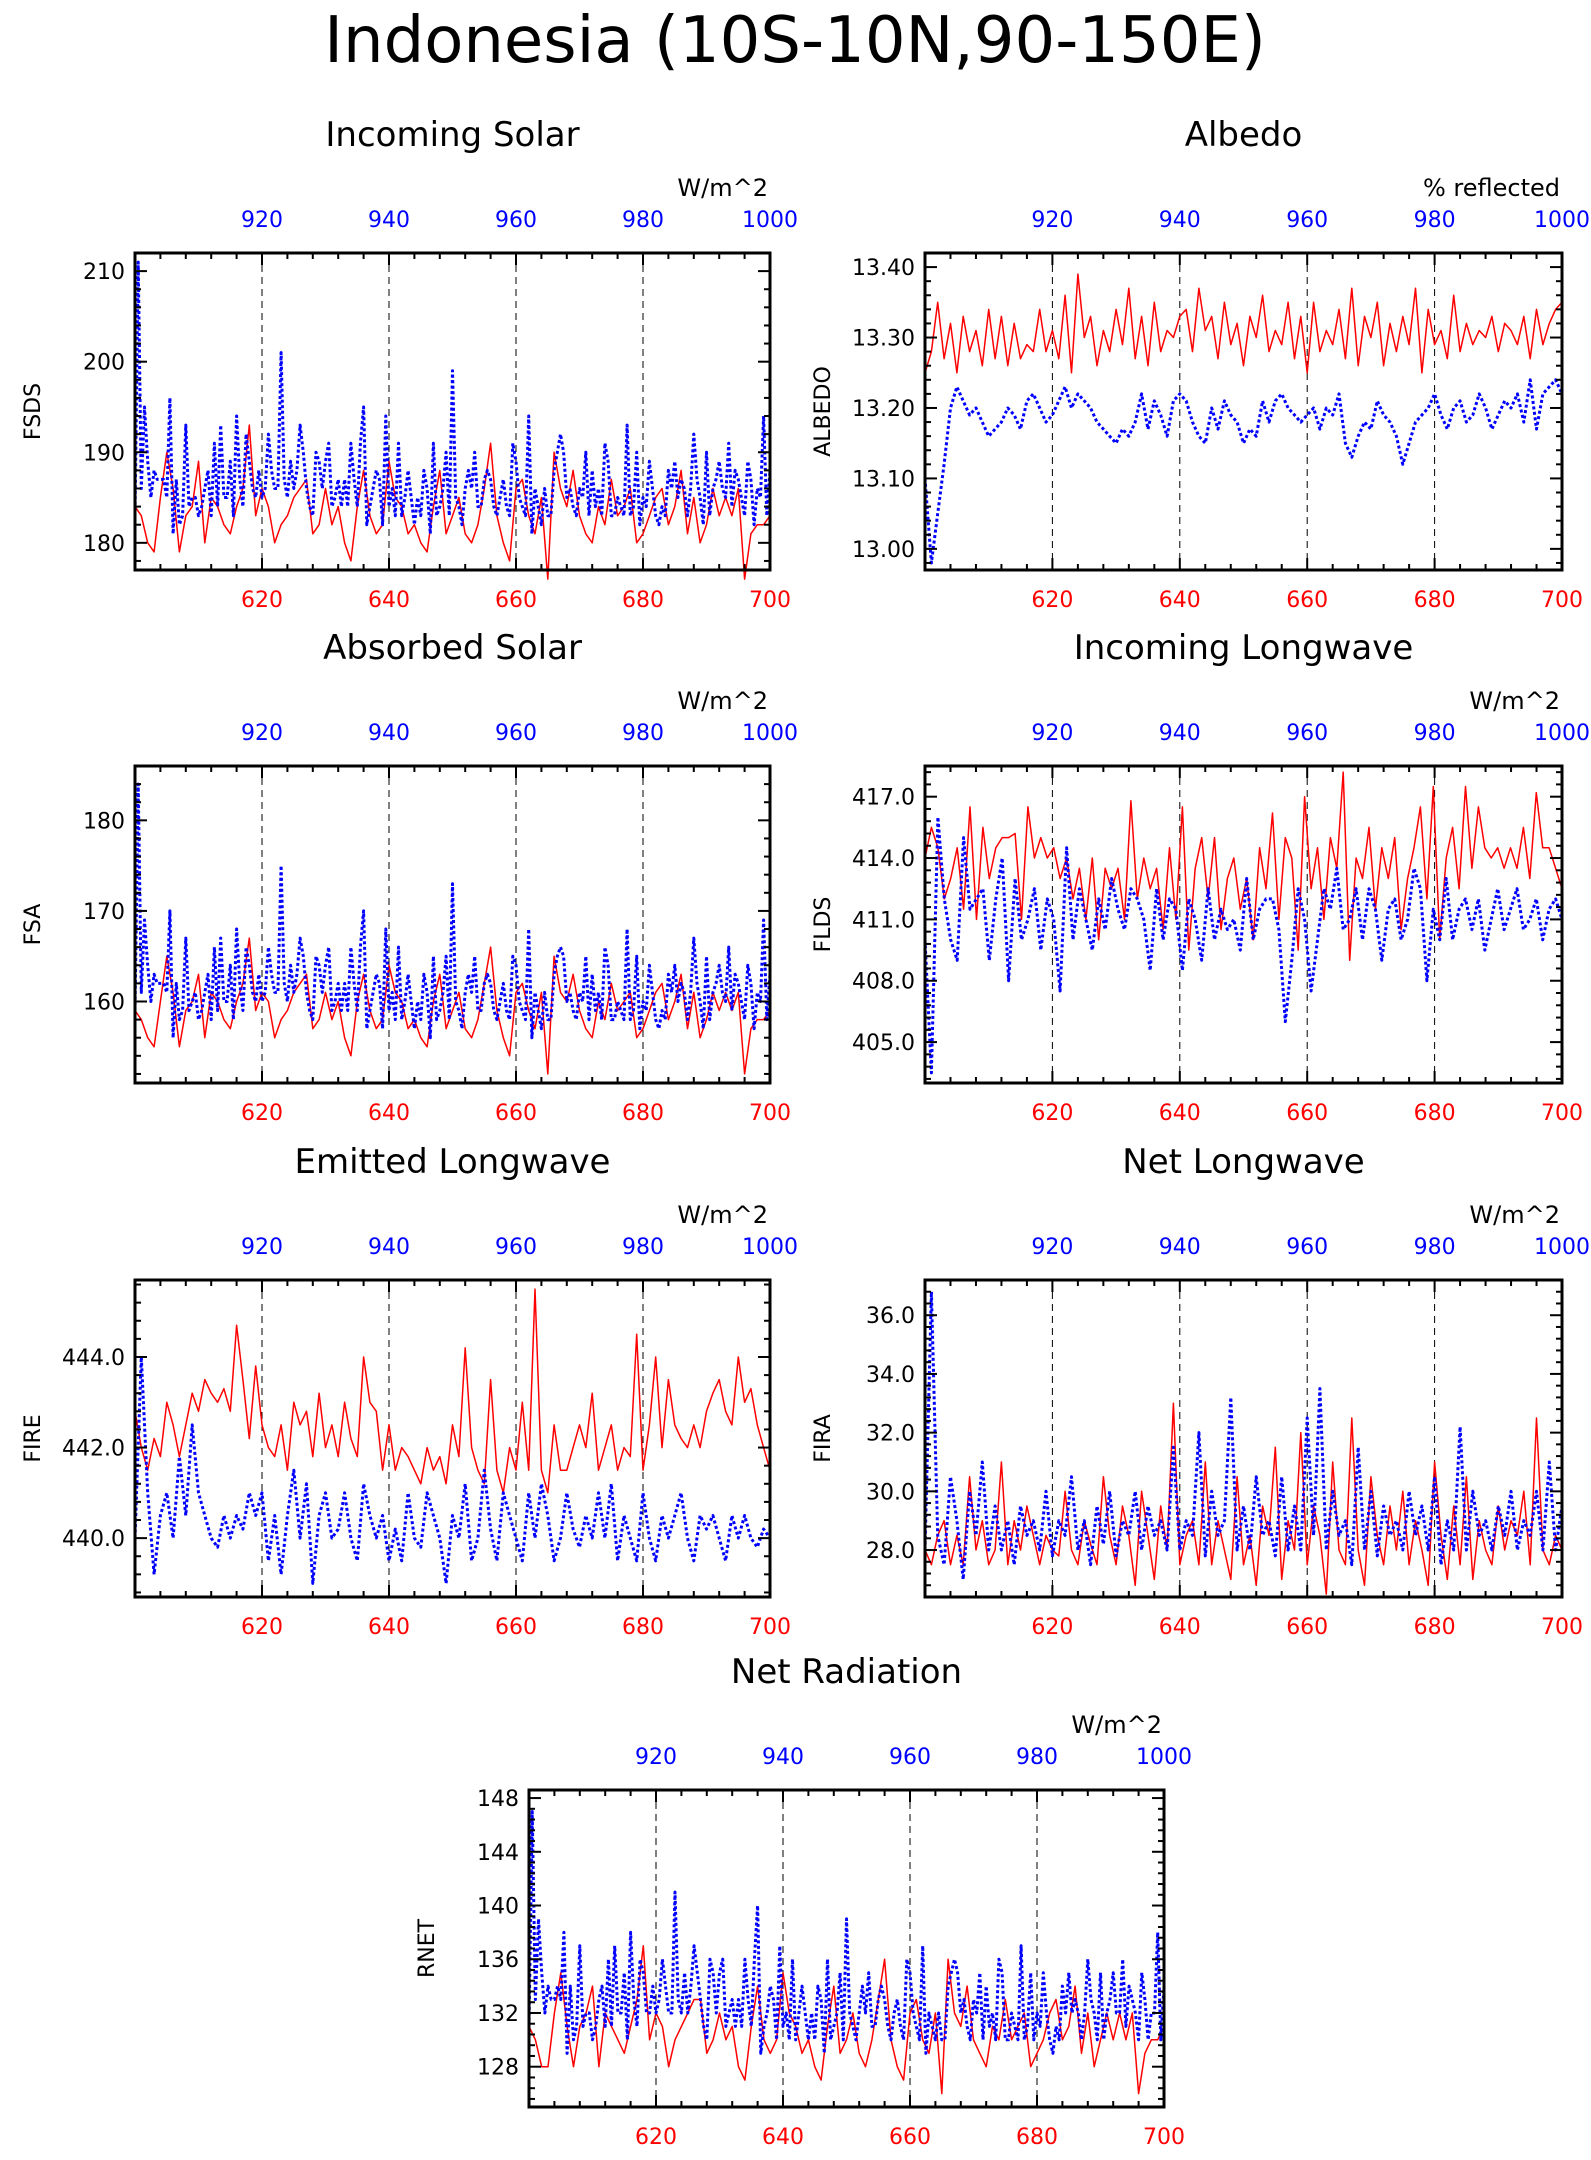 This screenshot has height=2160, width=1591. What do you see at coordinates (890, 1492) in the screenshot?
I see `y-tick-label: 30.0` at bounding box center [890, 1492].